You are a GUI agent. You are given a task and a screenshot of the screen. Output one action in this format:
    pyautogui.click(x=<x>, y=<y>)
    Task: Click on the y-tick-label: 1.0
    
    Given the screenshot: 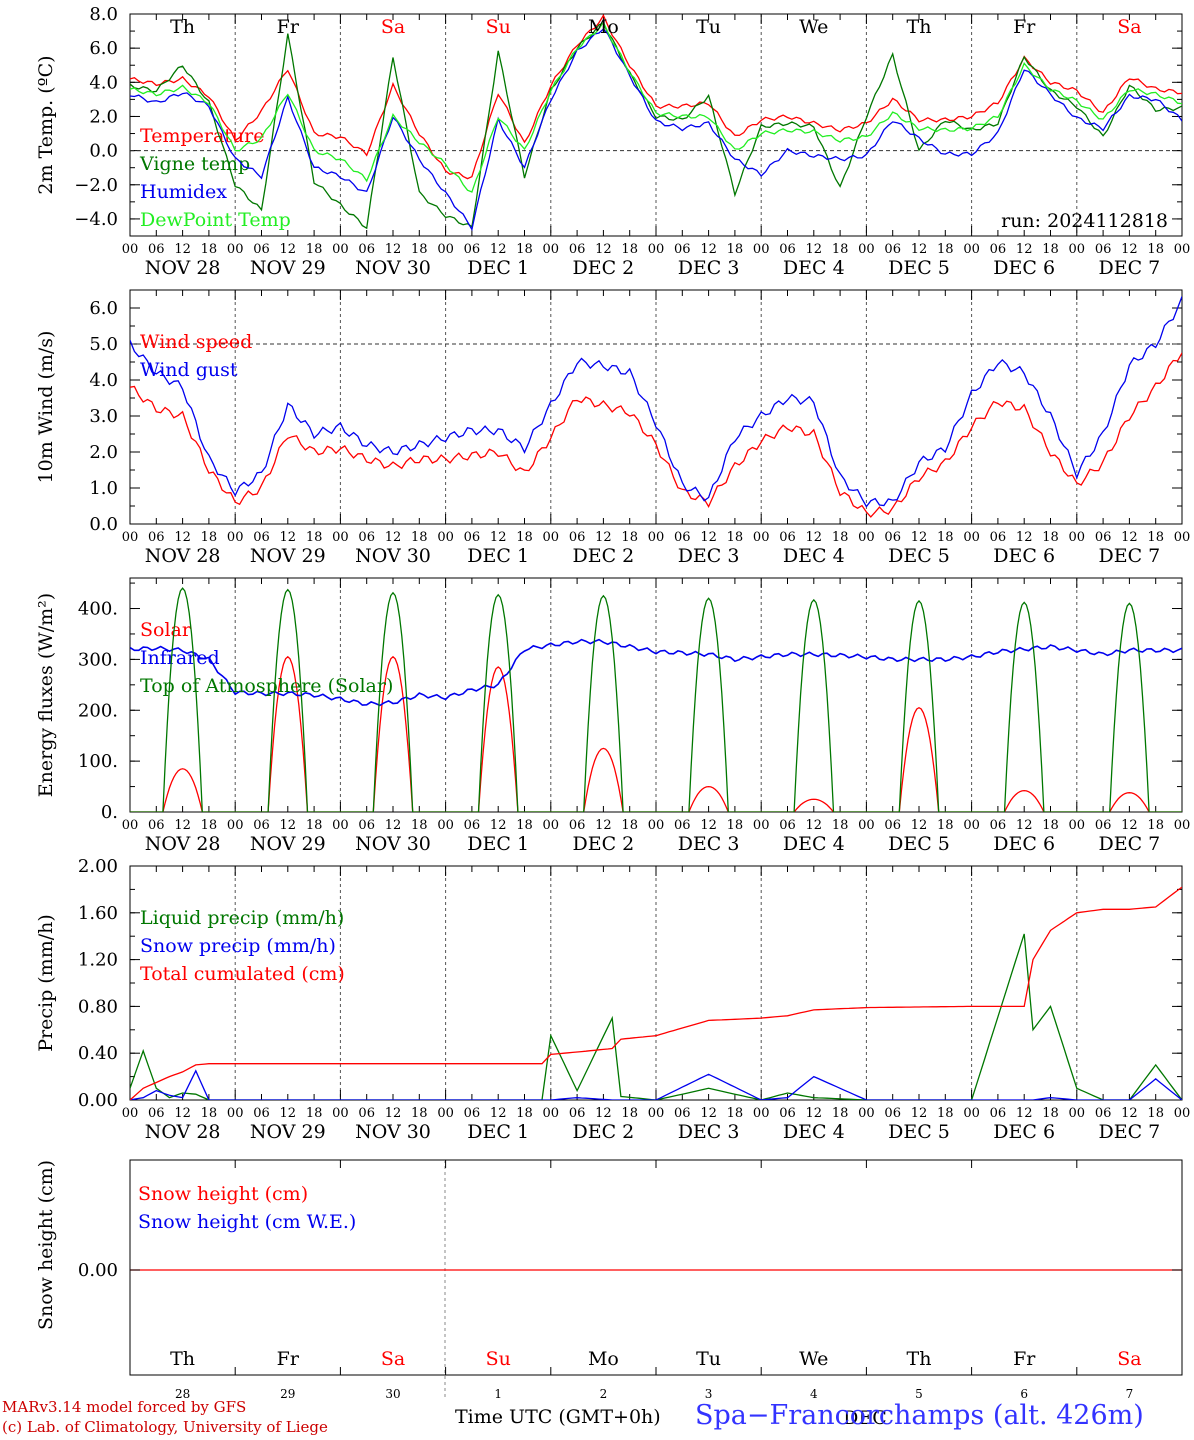 What is the action you would take?
    pyautogui.click(x=103, y=488)
    